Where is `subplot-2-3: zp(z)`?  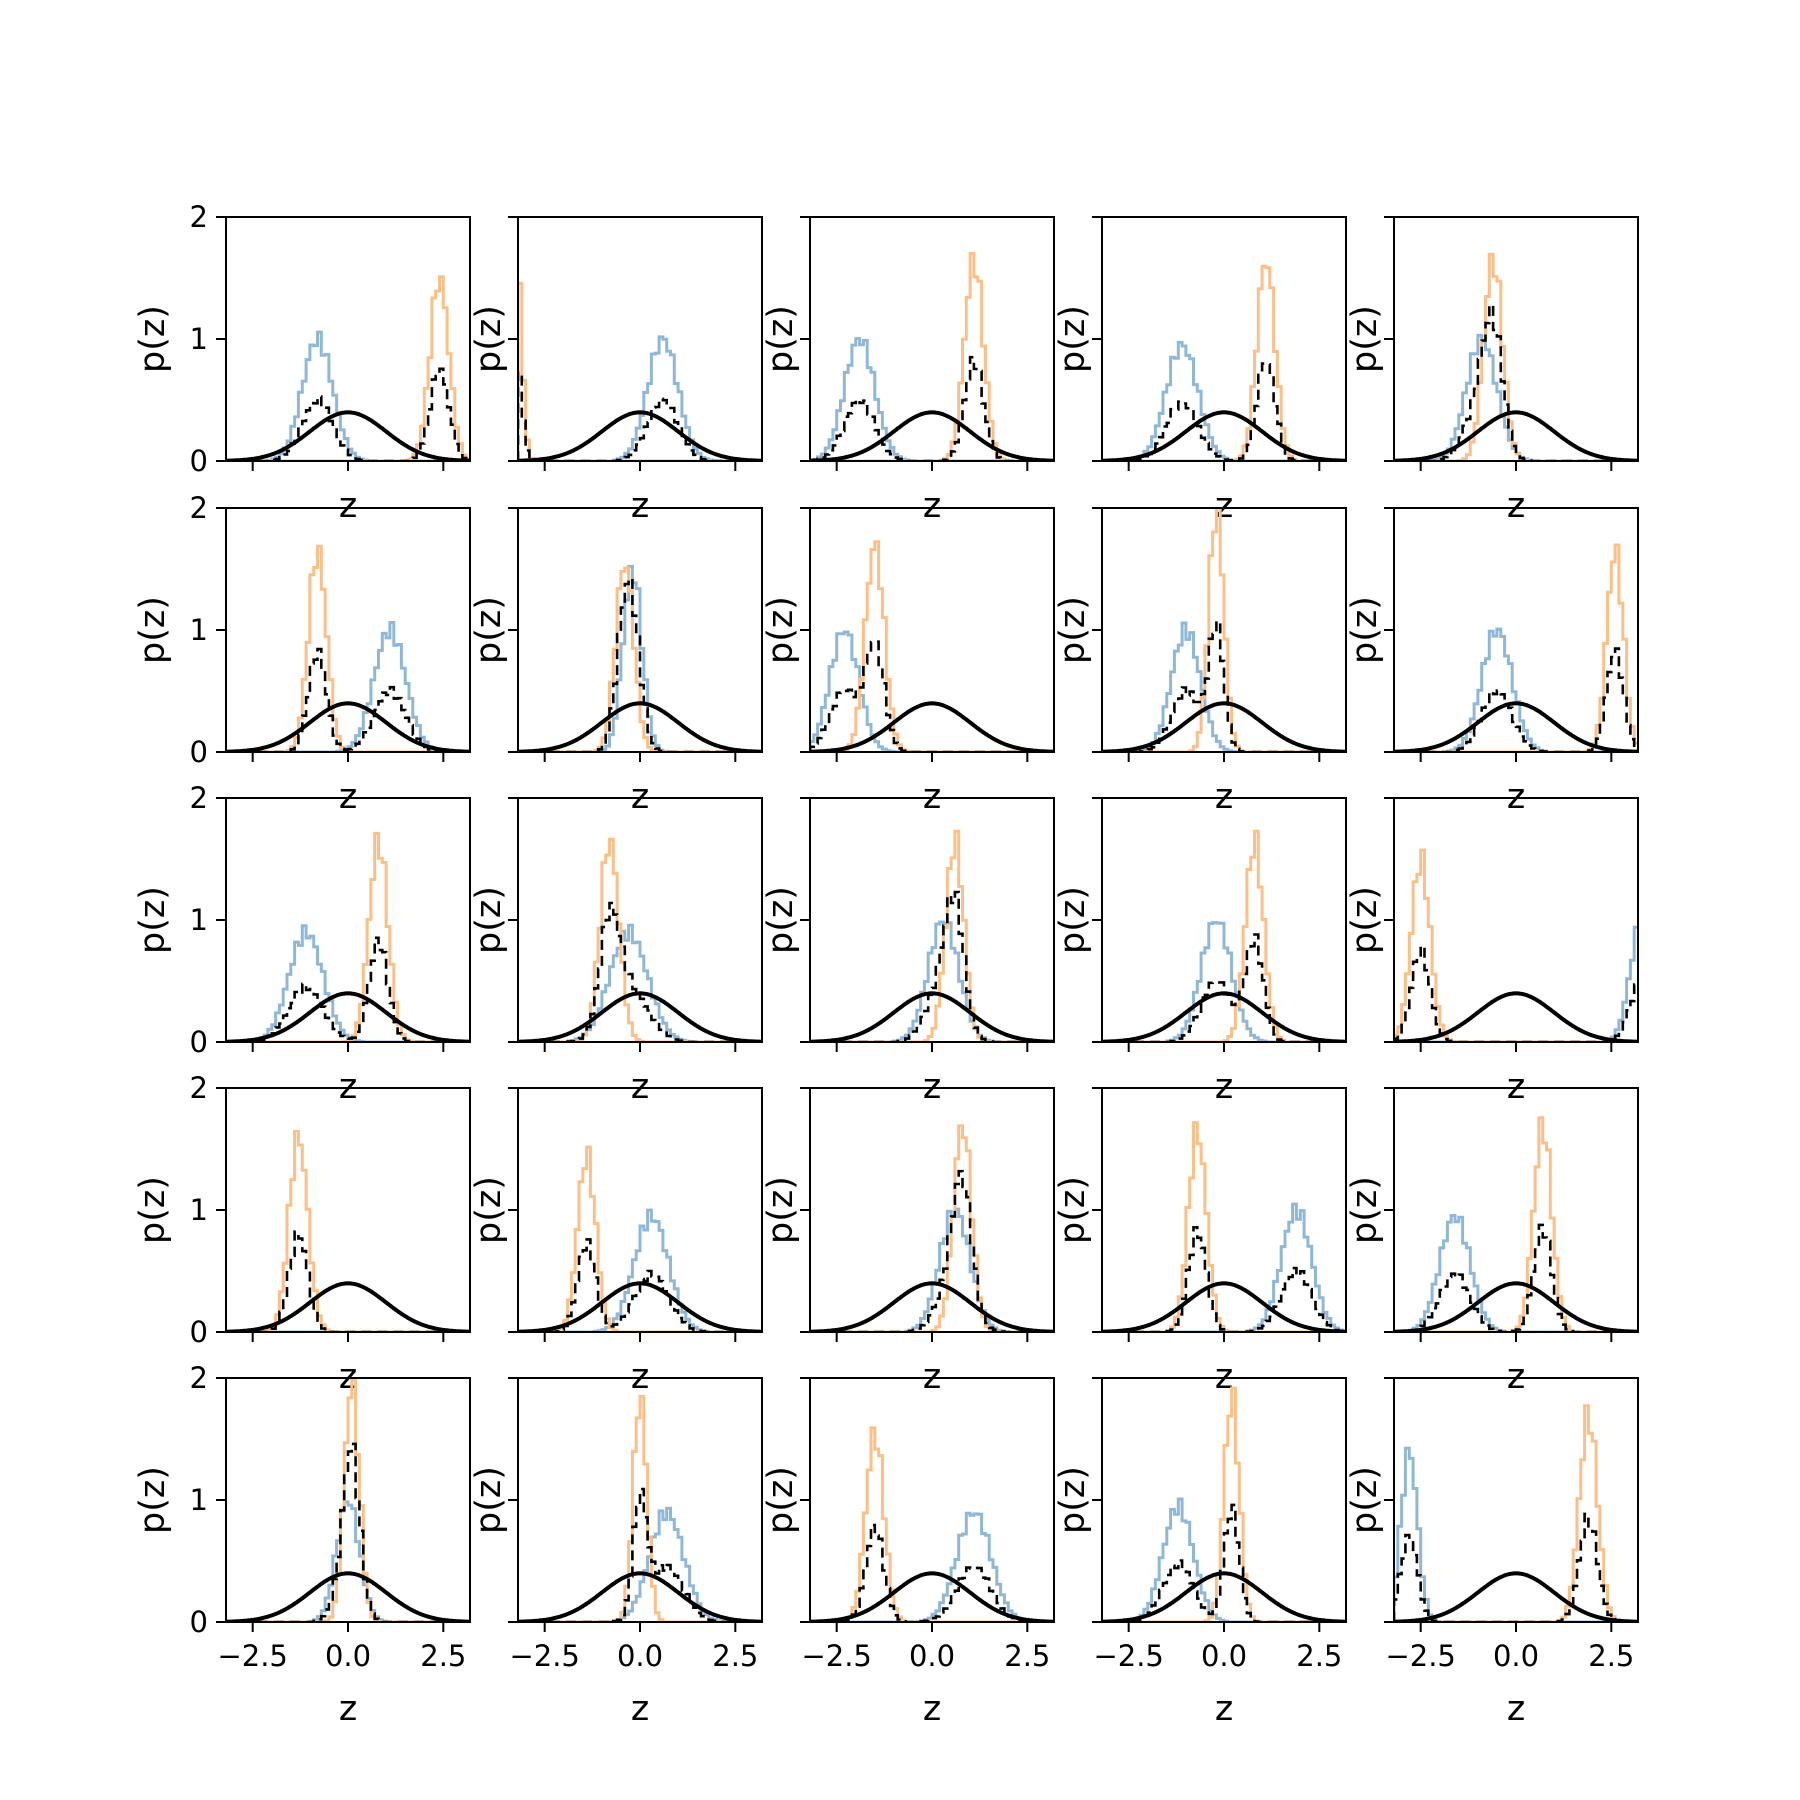
subplot-2-3: zp(z) is located at coordinates (908, 662).